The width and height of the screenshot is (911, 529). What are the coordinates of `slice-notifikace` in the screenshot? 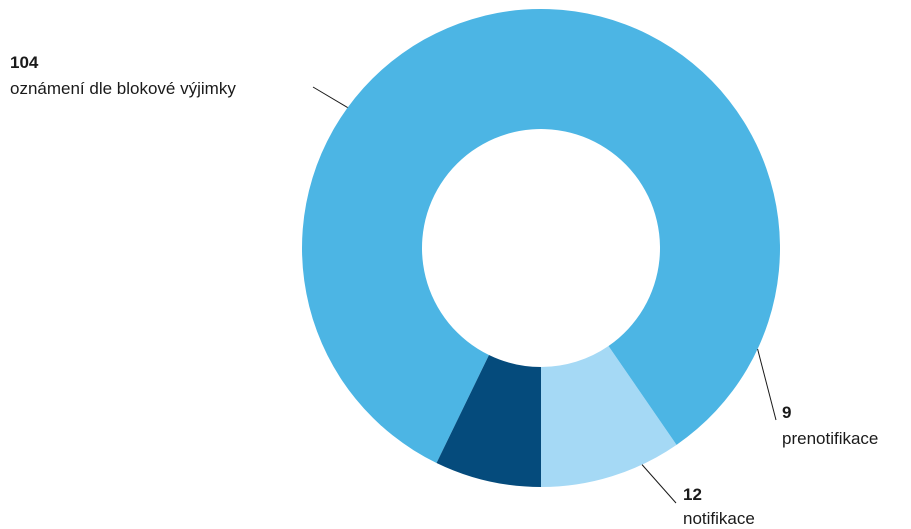 It's located at (609, 416).